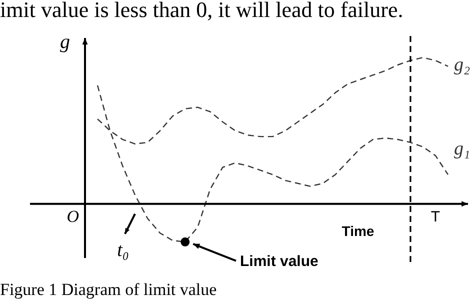 The width and height of the screenshot is (474, 304). Describe the element at coordinates (65, 42) in the screenshot. I see `y-axis-title: g` at that location.